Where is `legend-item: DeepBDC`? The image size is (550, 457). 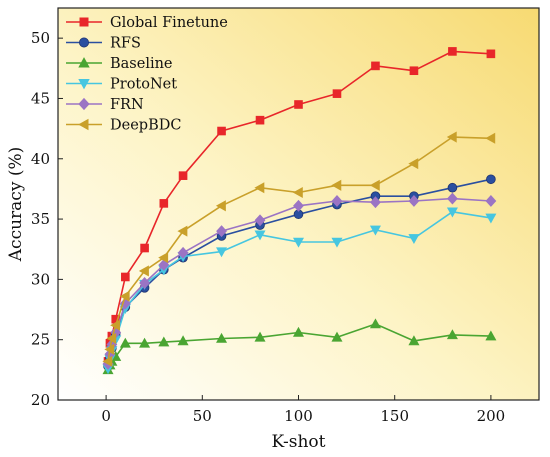
legend-item: DeepBDC is located at coordinates (123, 126).